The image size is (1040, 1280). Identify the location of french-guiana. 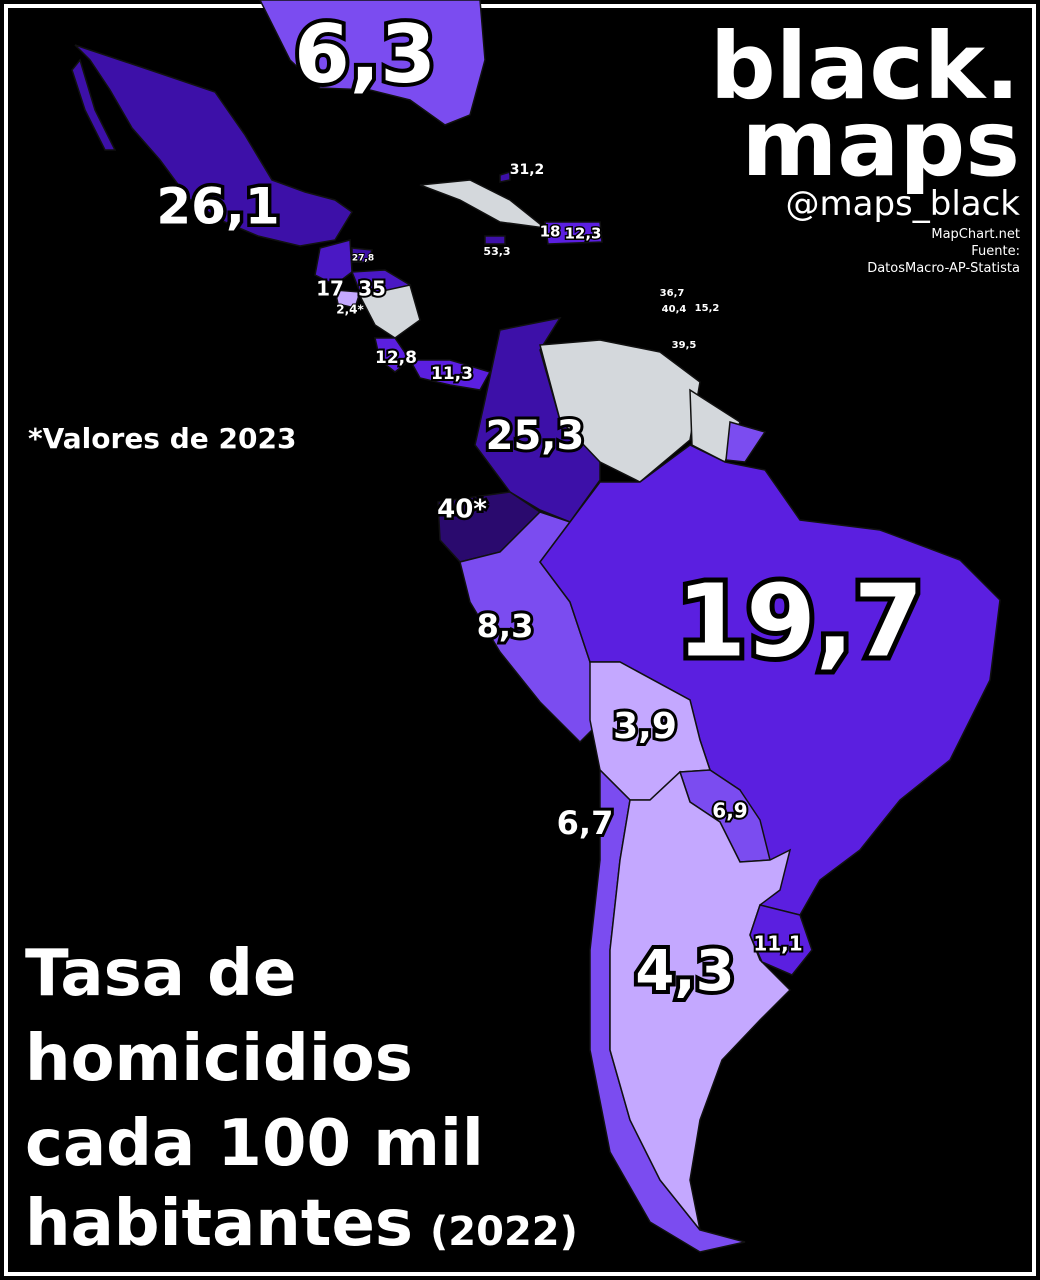
(746, 442).